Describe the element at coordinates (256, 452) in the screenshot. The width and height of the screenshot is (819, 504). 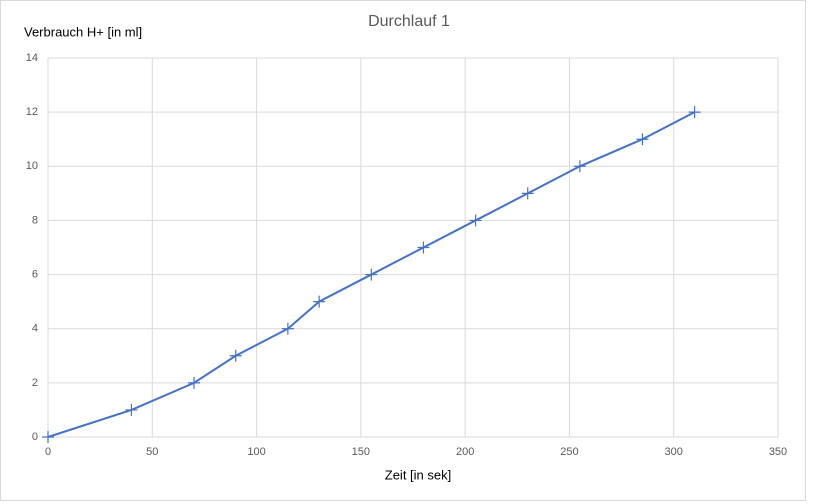
I see `x-tick-label: 100` at that location.